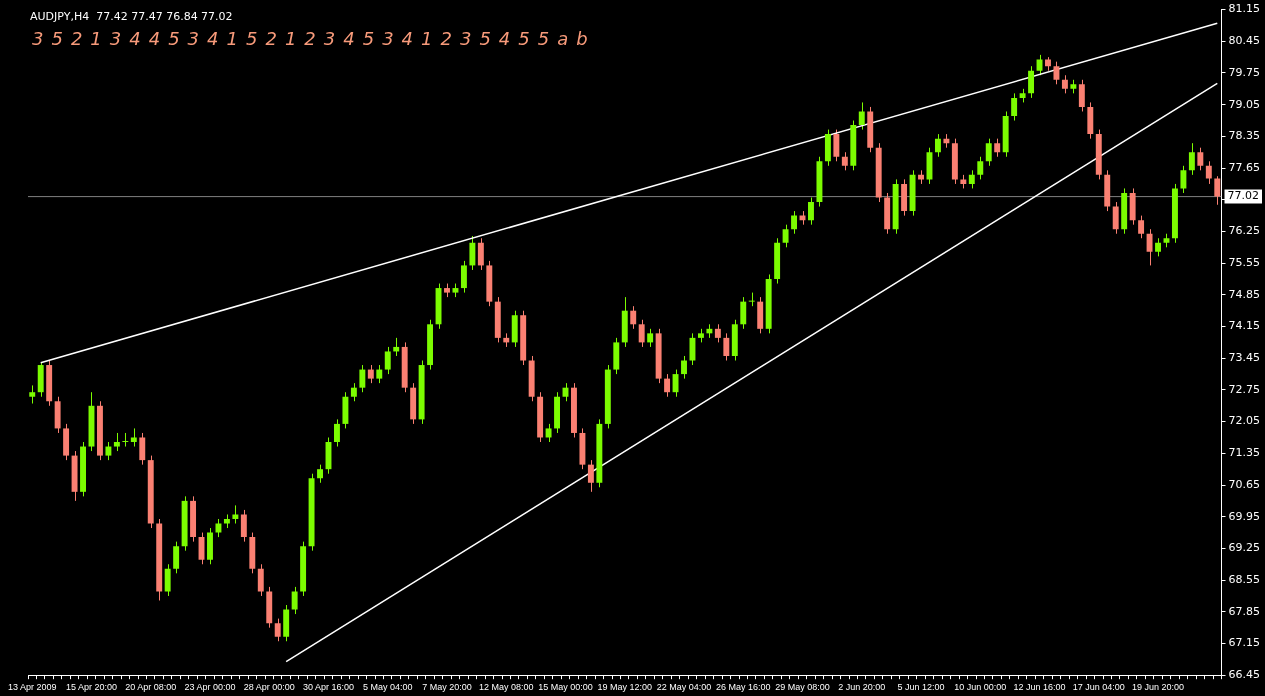 This screenshot has height=696, width=1265. I want to click on y-tick-label: 77.65, so click(1244, 167).